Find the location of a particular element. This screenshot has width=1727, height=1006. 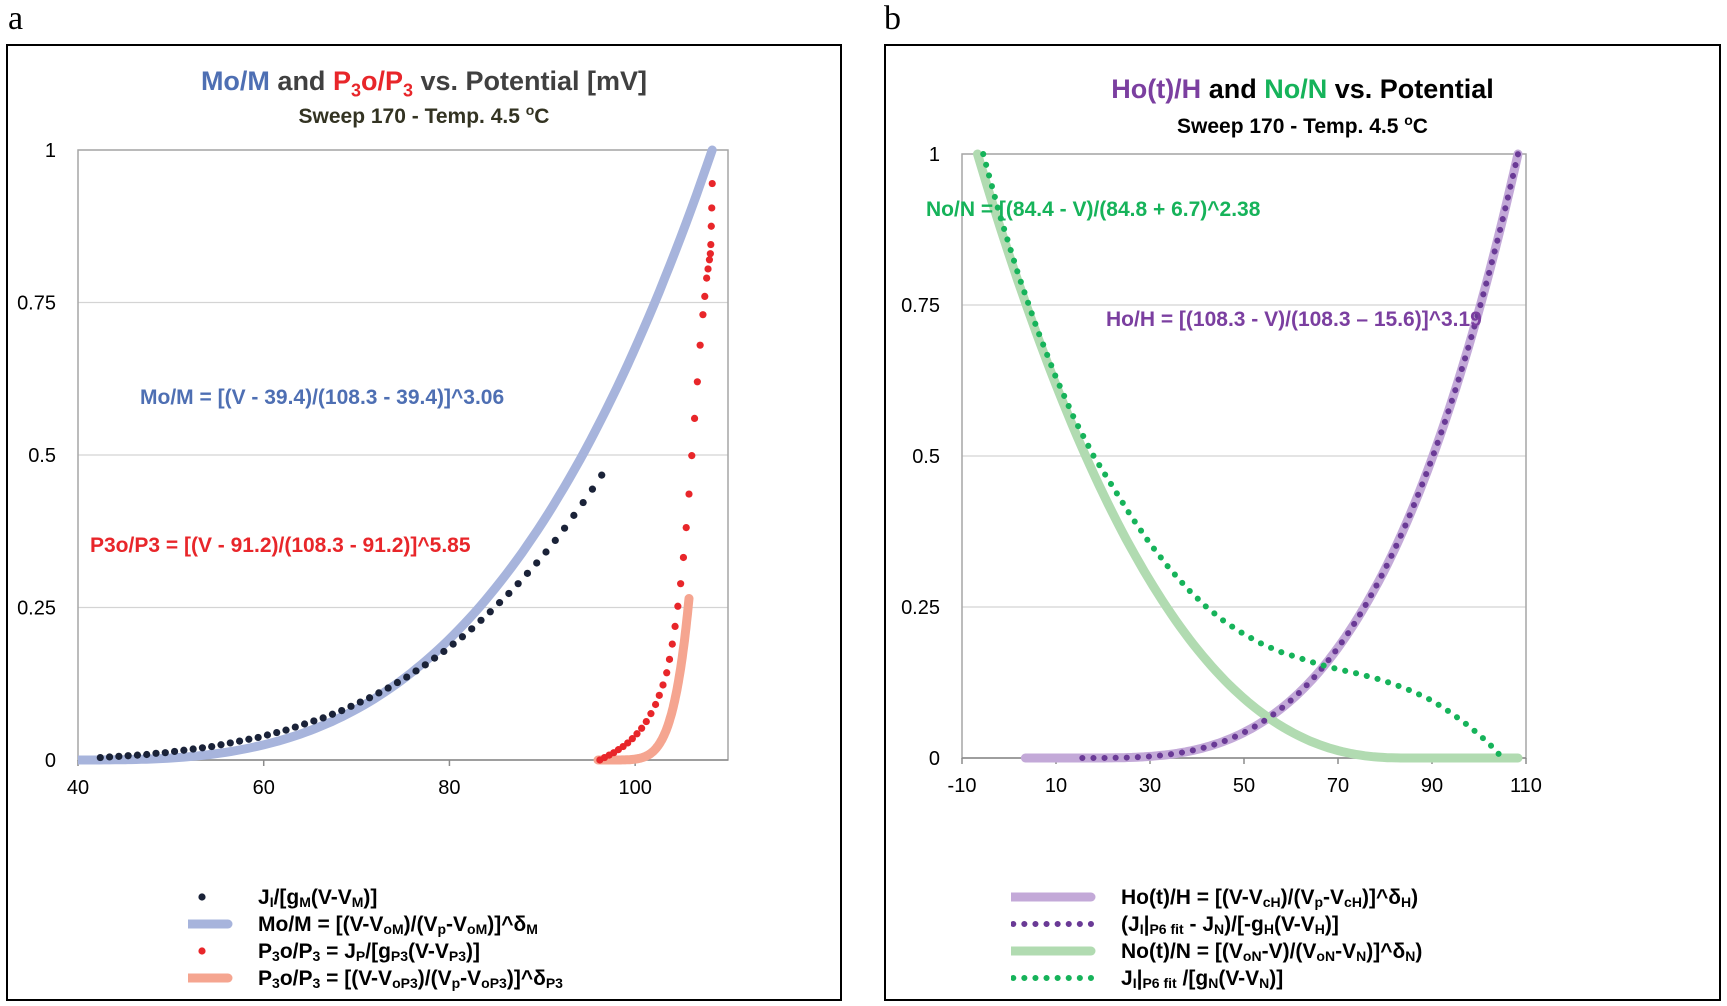

b-y-tick-label: 1 is located at coordinates (934, 155).